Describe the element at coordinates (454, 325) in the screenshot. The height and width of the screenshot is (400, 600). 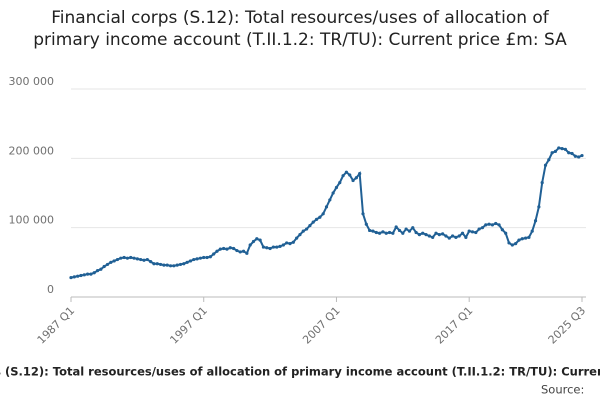
I see `x-tick-label: 2017 Q1` at that location.